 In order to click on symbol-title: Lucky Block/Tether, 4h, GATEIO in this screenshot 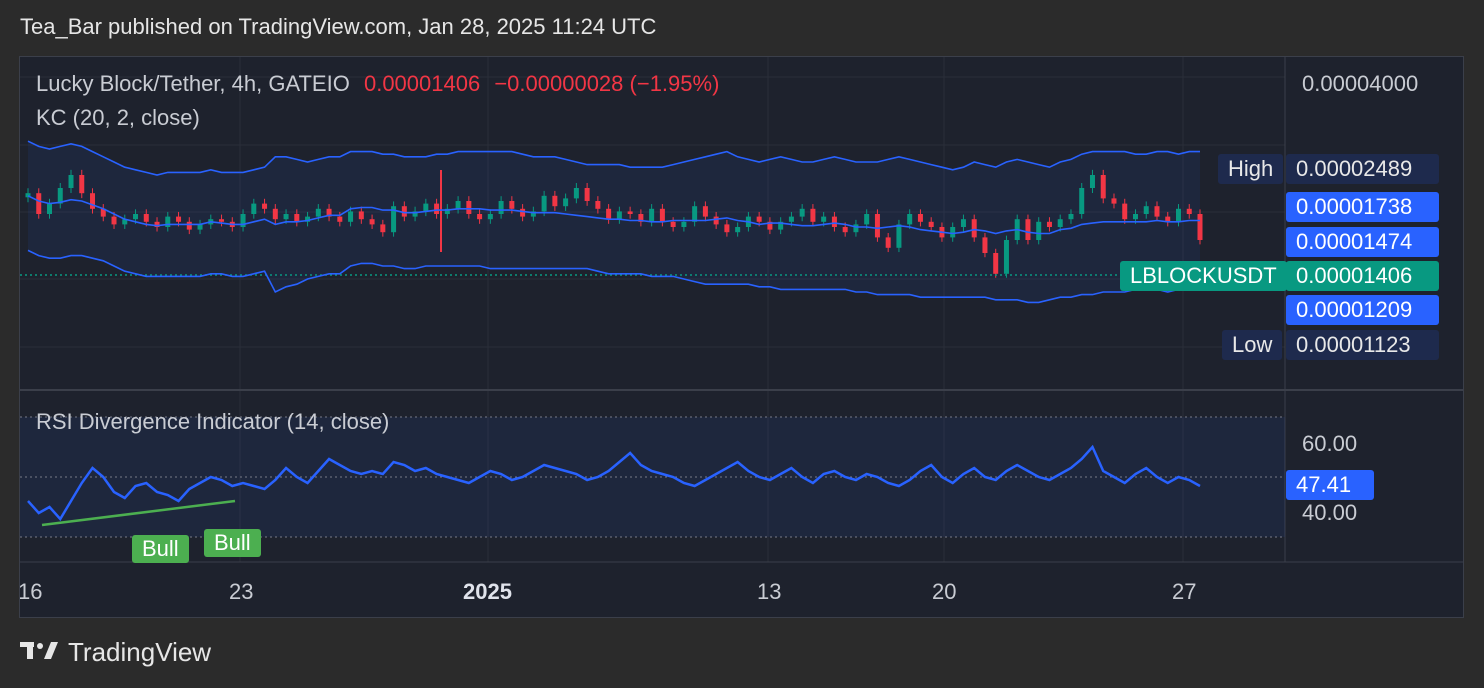, I will do `click(193, 83)`.